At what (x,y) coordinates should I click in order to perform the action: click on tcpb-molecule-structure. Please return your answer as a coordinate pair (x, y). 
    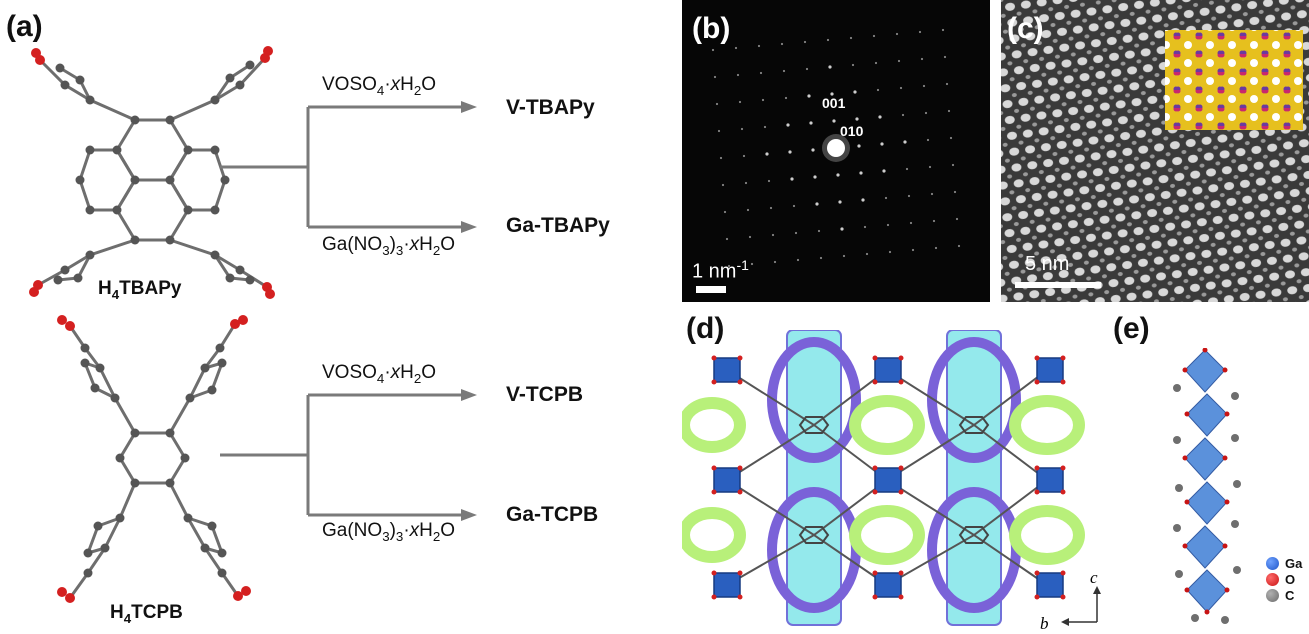
    Looking at the image, I should click on (154, 459).